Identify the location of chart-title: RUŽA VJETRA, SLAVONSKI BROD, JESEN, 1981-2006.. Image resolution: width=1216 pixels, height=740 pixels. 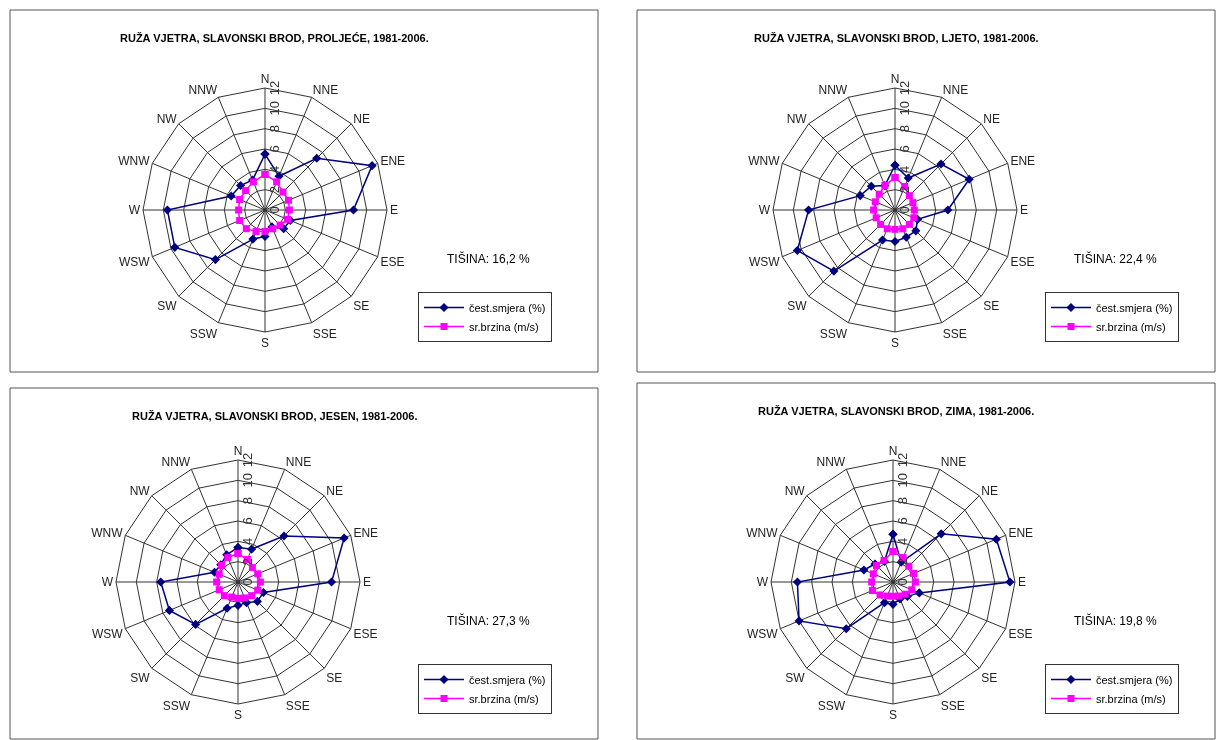
(275, 416).